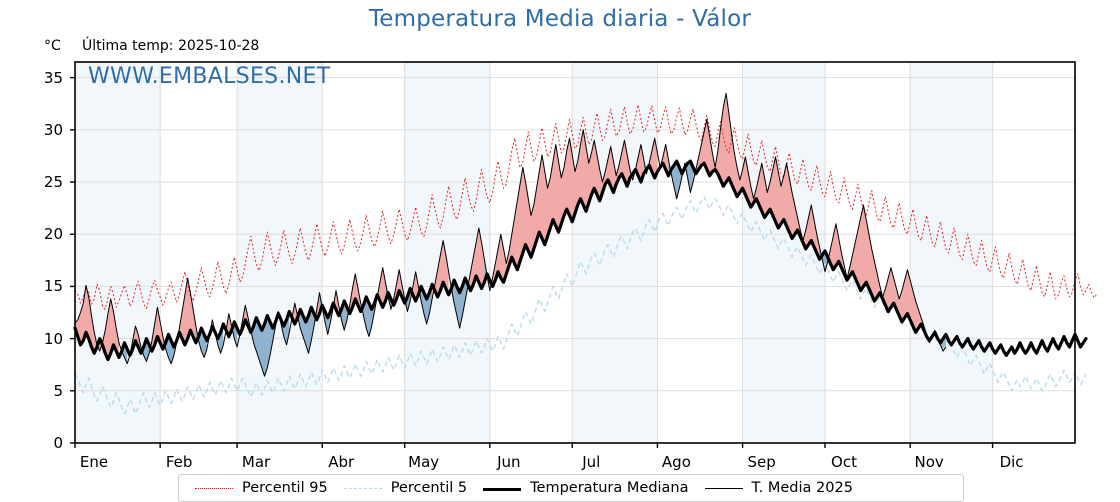 The width and height of the screenshot is (1120, 502). What do you see at coordinates (844, 462) in the screenshot?
I see `x-axis-tick-label: Oct` at bounding box center [844, 462].